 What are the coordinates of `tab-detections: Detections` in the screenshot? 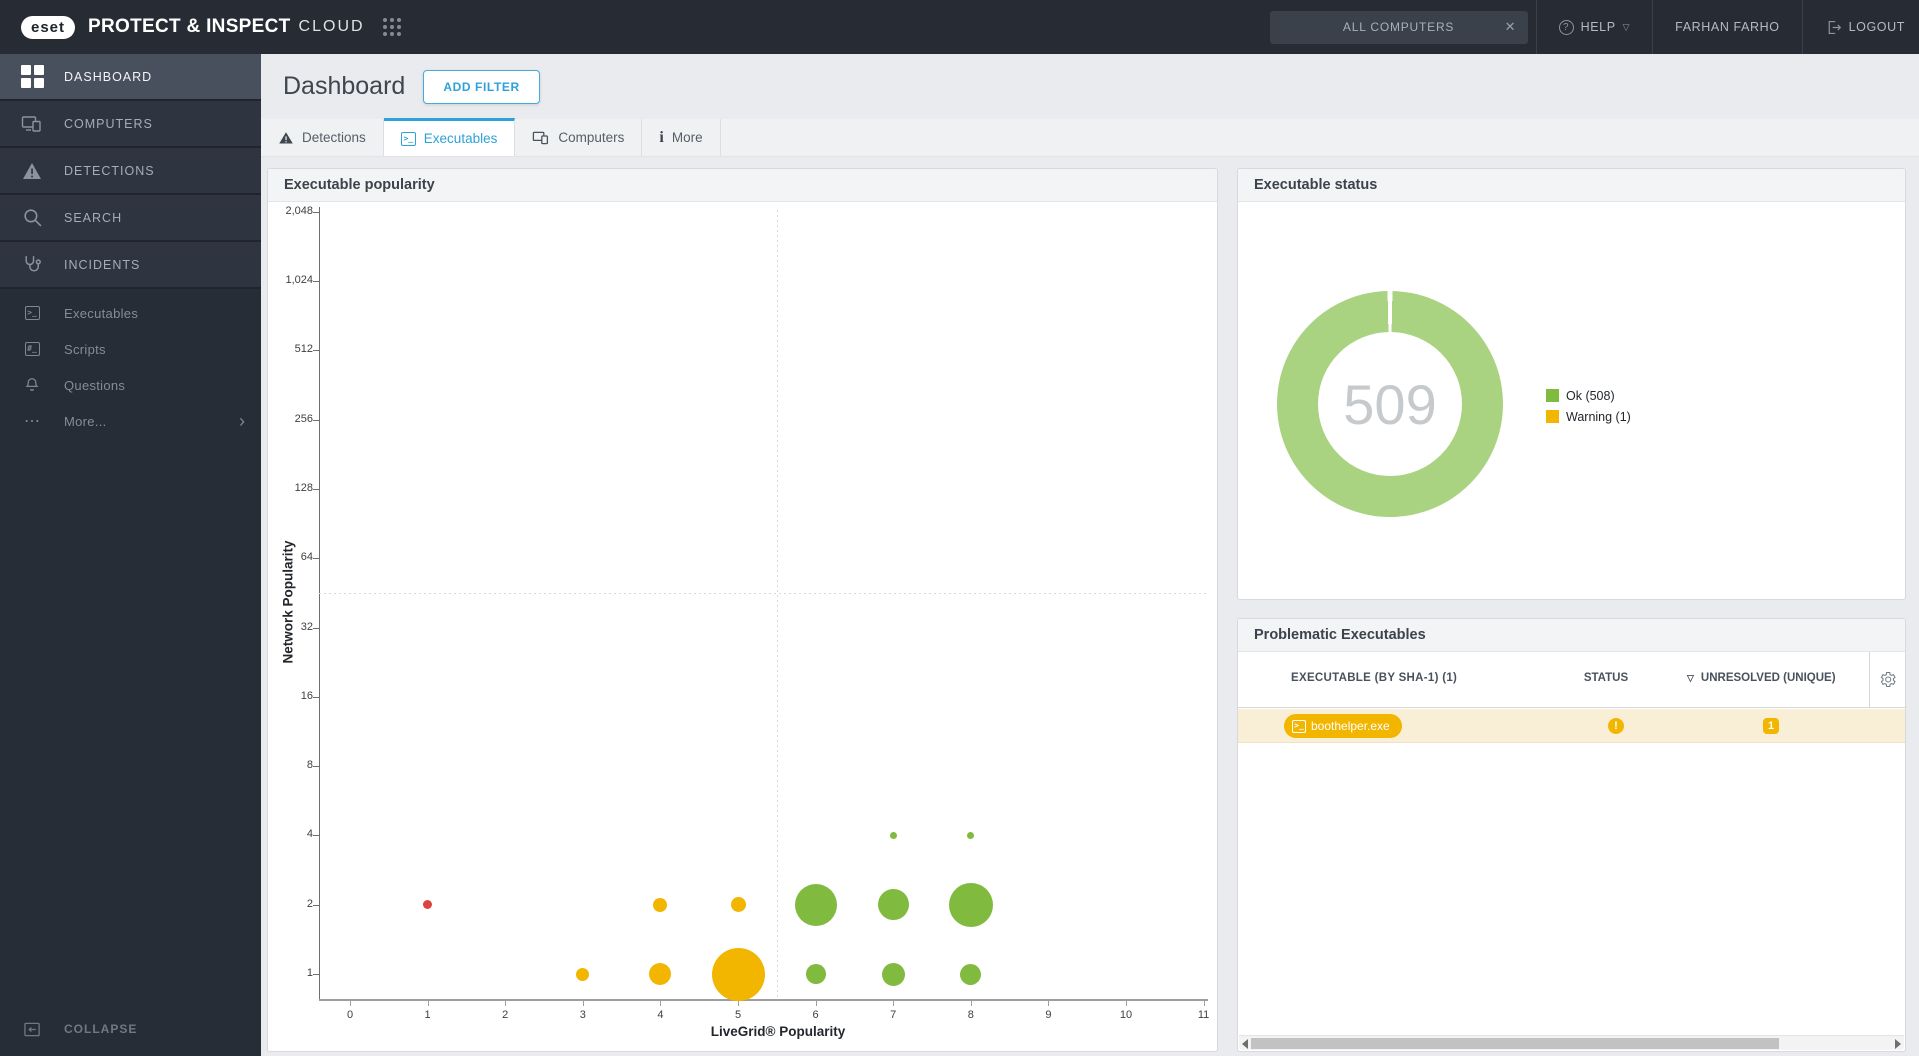 It's located at (322, 137).